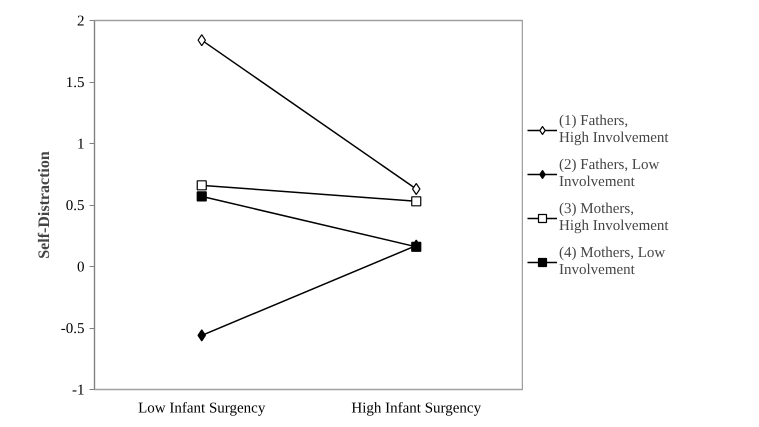  What do you see at coordinates (78, 390) in the screenshot?
I see `y-tick-label: -1` at bounding box center [78, 390].